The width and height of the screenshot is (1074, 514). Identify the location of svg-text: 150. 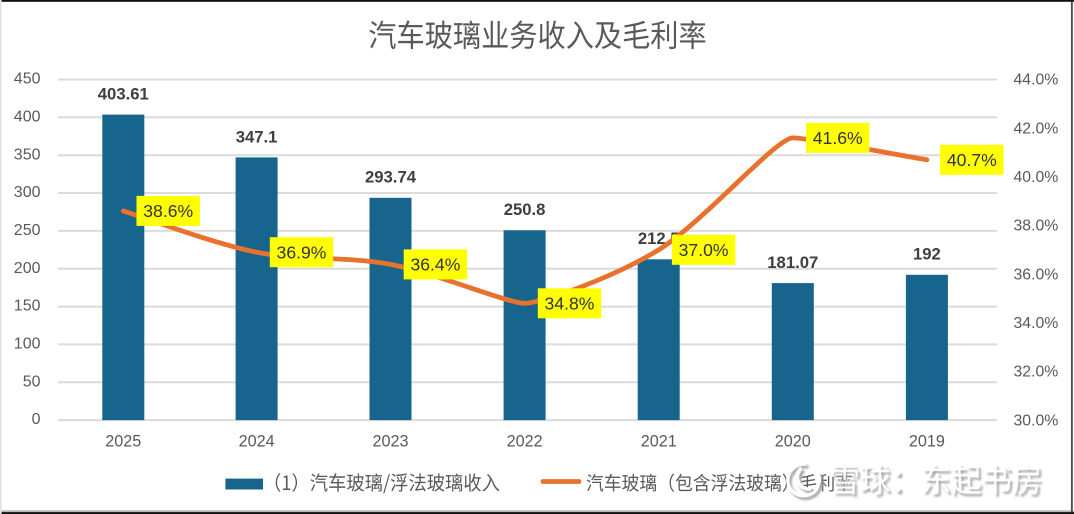
(27, 306).